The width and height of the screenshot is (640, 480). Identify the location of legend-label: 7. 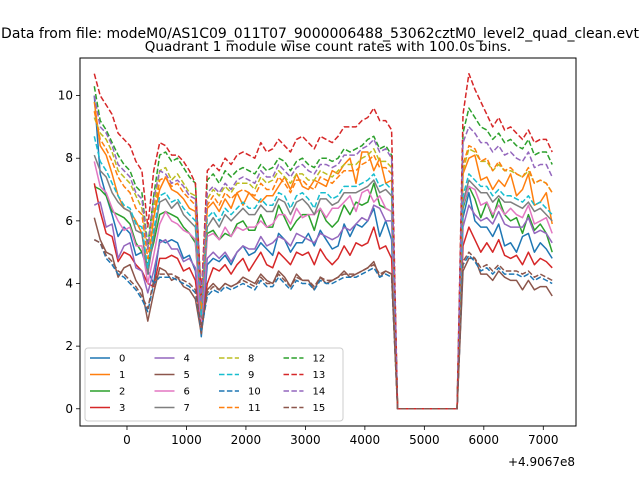
(187, 408).